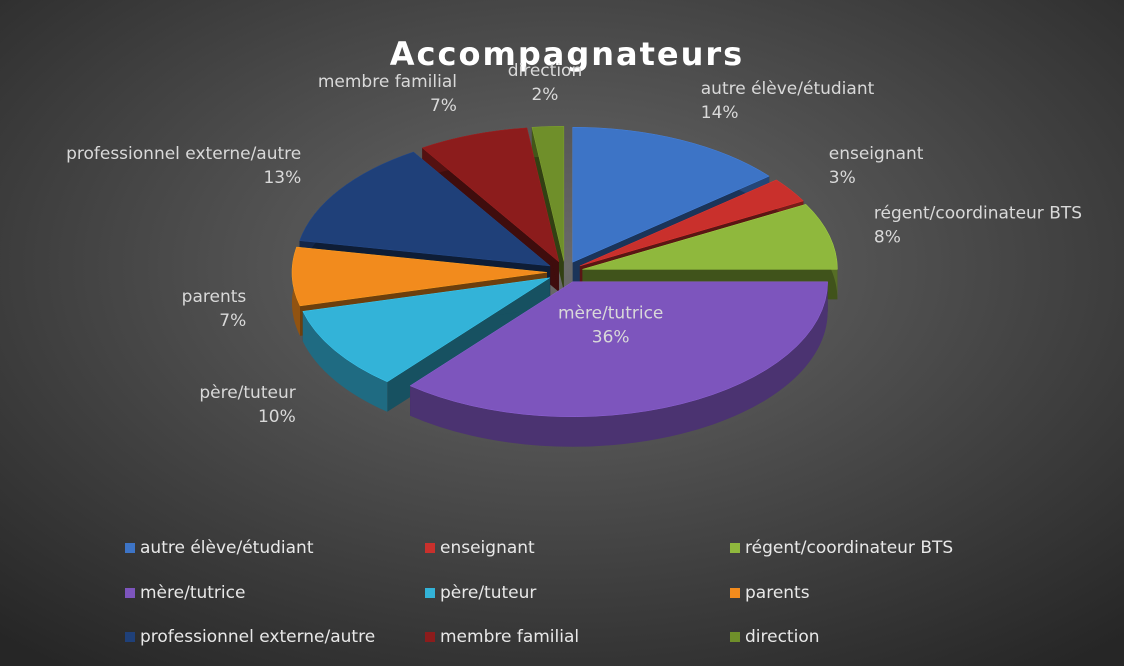 This screenshot has height=666, width=1124. Describe the element at coordinates (247, 393) in the screenshot. I see `data-label-category: père/tuteur` at that location.